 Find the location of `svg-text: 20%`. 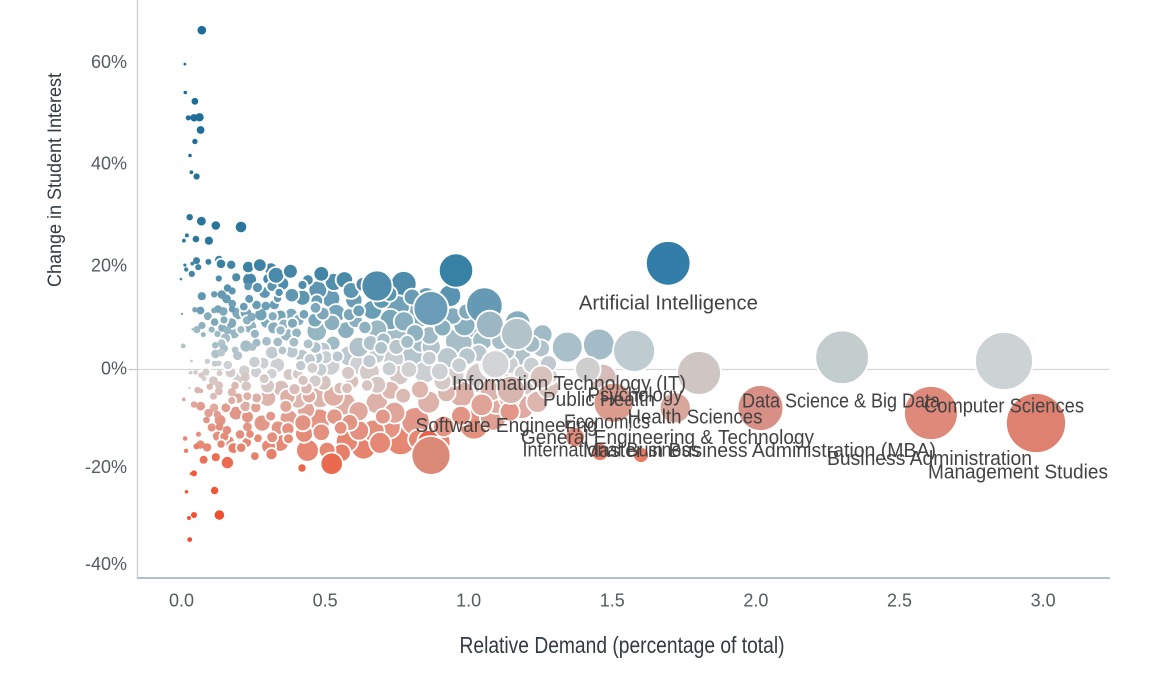

svg-text: 20% is located at coordinates (109, 265).